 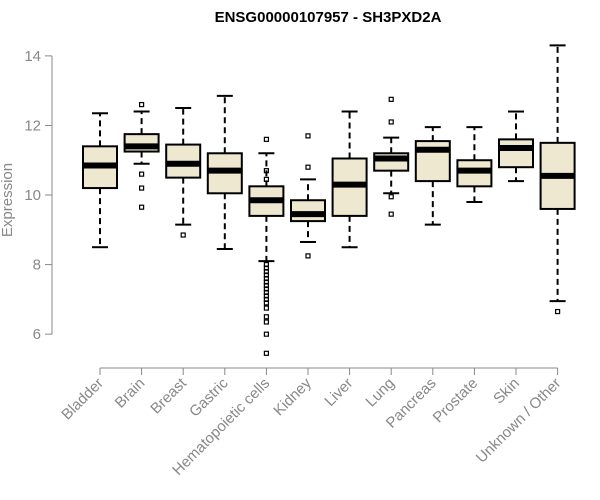 What do you see at coordinates (380, 393) in the screenshot?
I see `x-tick-label: Lung` at bounding box center [380, 393].